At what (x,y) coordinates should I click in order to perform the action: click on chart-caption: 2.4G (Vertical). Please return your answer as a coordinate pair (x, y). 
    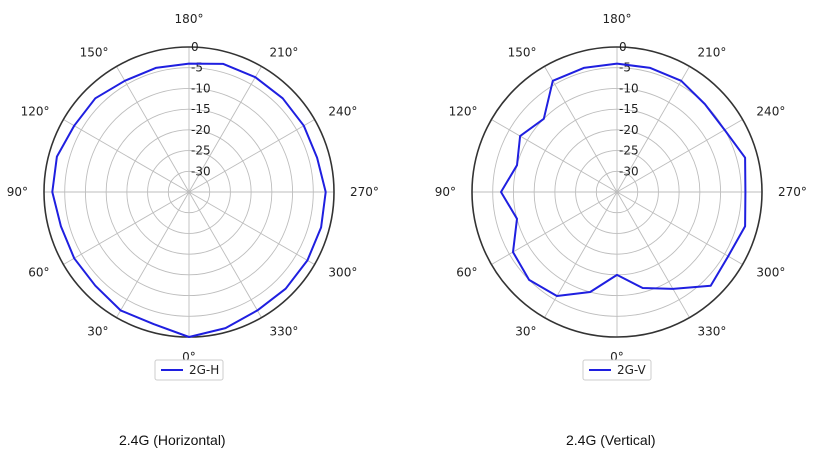
    Looking at the image, I should click on (611, 440).